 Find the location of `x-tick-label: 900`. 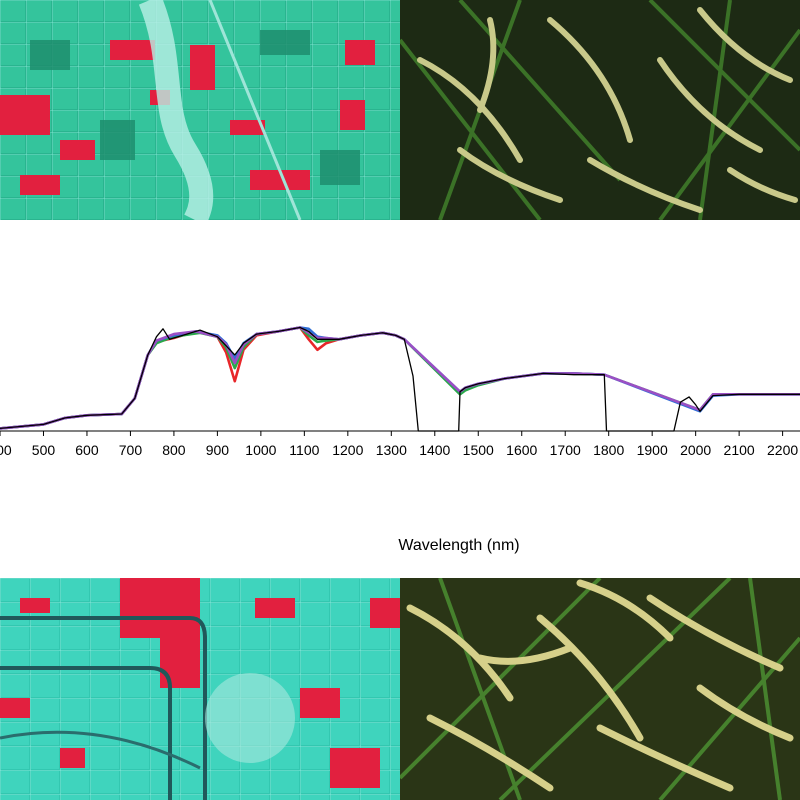

x-tick-label: 900 is located at coordinates (218, 450).